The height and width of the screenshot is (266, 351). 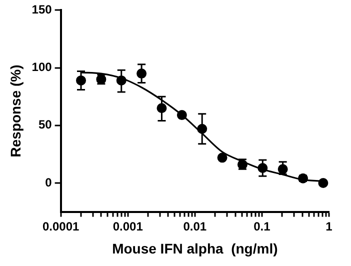 What do you see at coordinates (128, 226) in the screenshot?
I see `x-tick-label: 0.001` at bounding box center [128, 226].